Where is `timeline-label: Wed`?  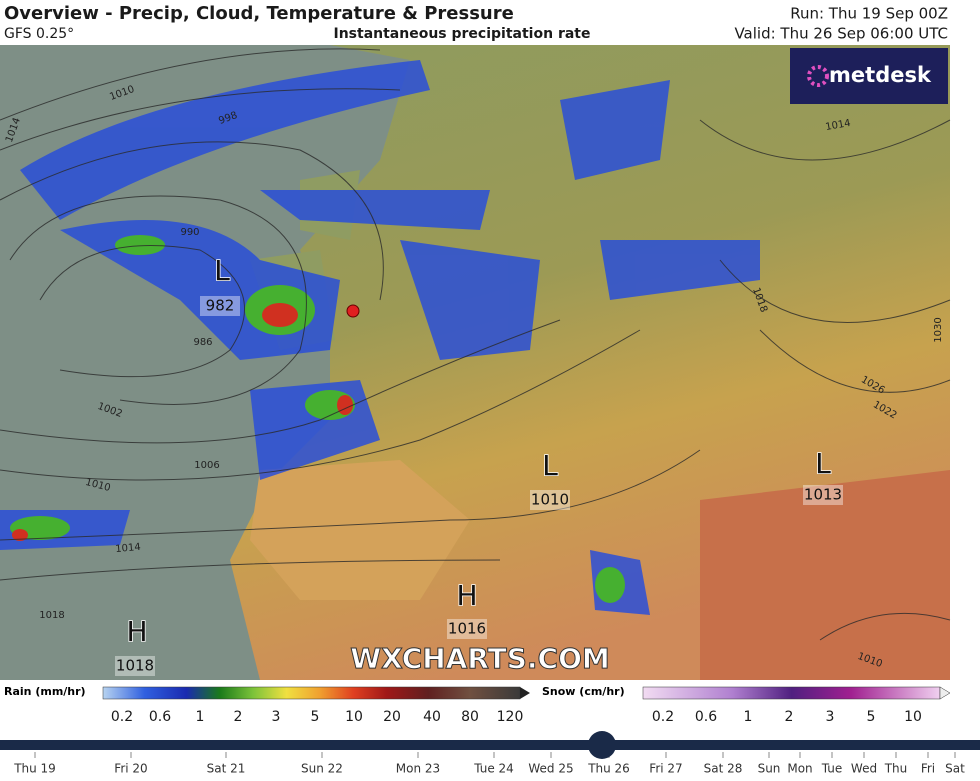 timeline-label: Wed is located at coordinates (864, 769).